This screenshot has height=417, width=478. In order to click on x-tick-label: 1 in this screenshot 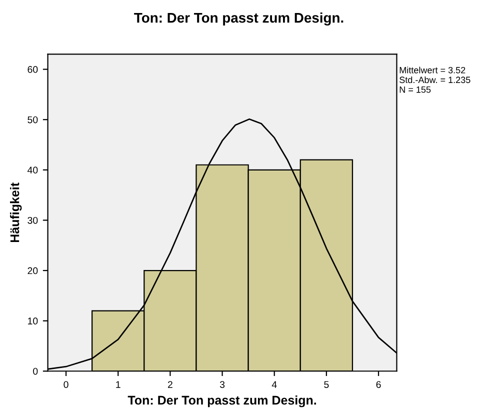, I will do `click(118, 384)`.